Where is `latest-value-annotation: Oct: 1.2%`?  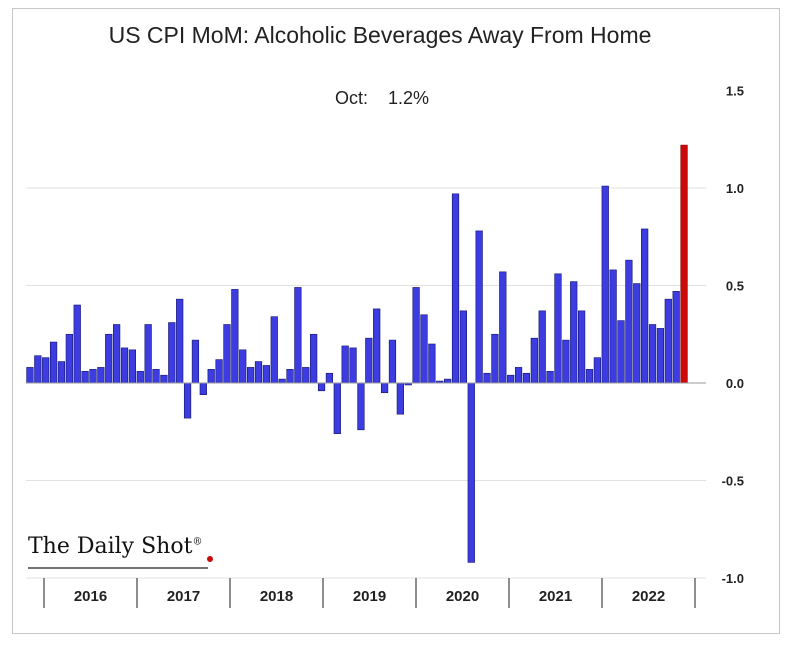
latest-value-annotation: Oct: 1.2% is located at coordinates (382, 98).